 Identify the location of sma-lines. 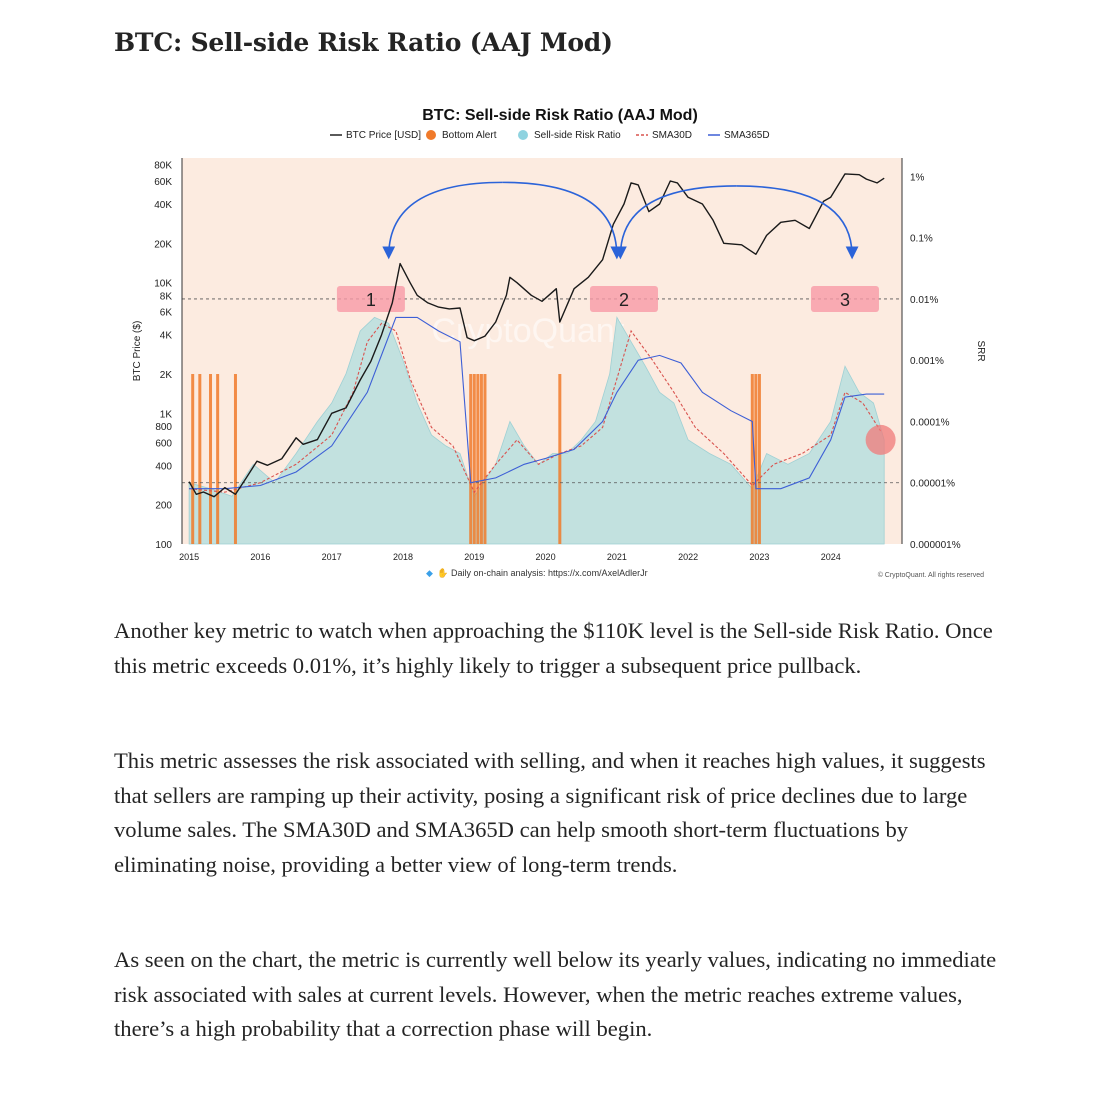
(537, 405).